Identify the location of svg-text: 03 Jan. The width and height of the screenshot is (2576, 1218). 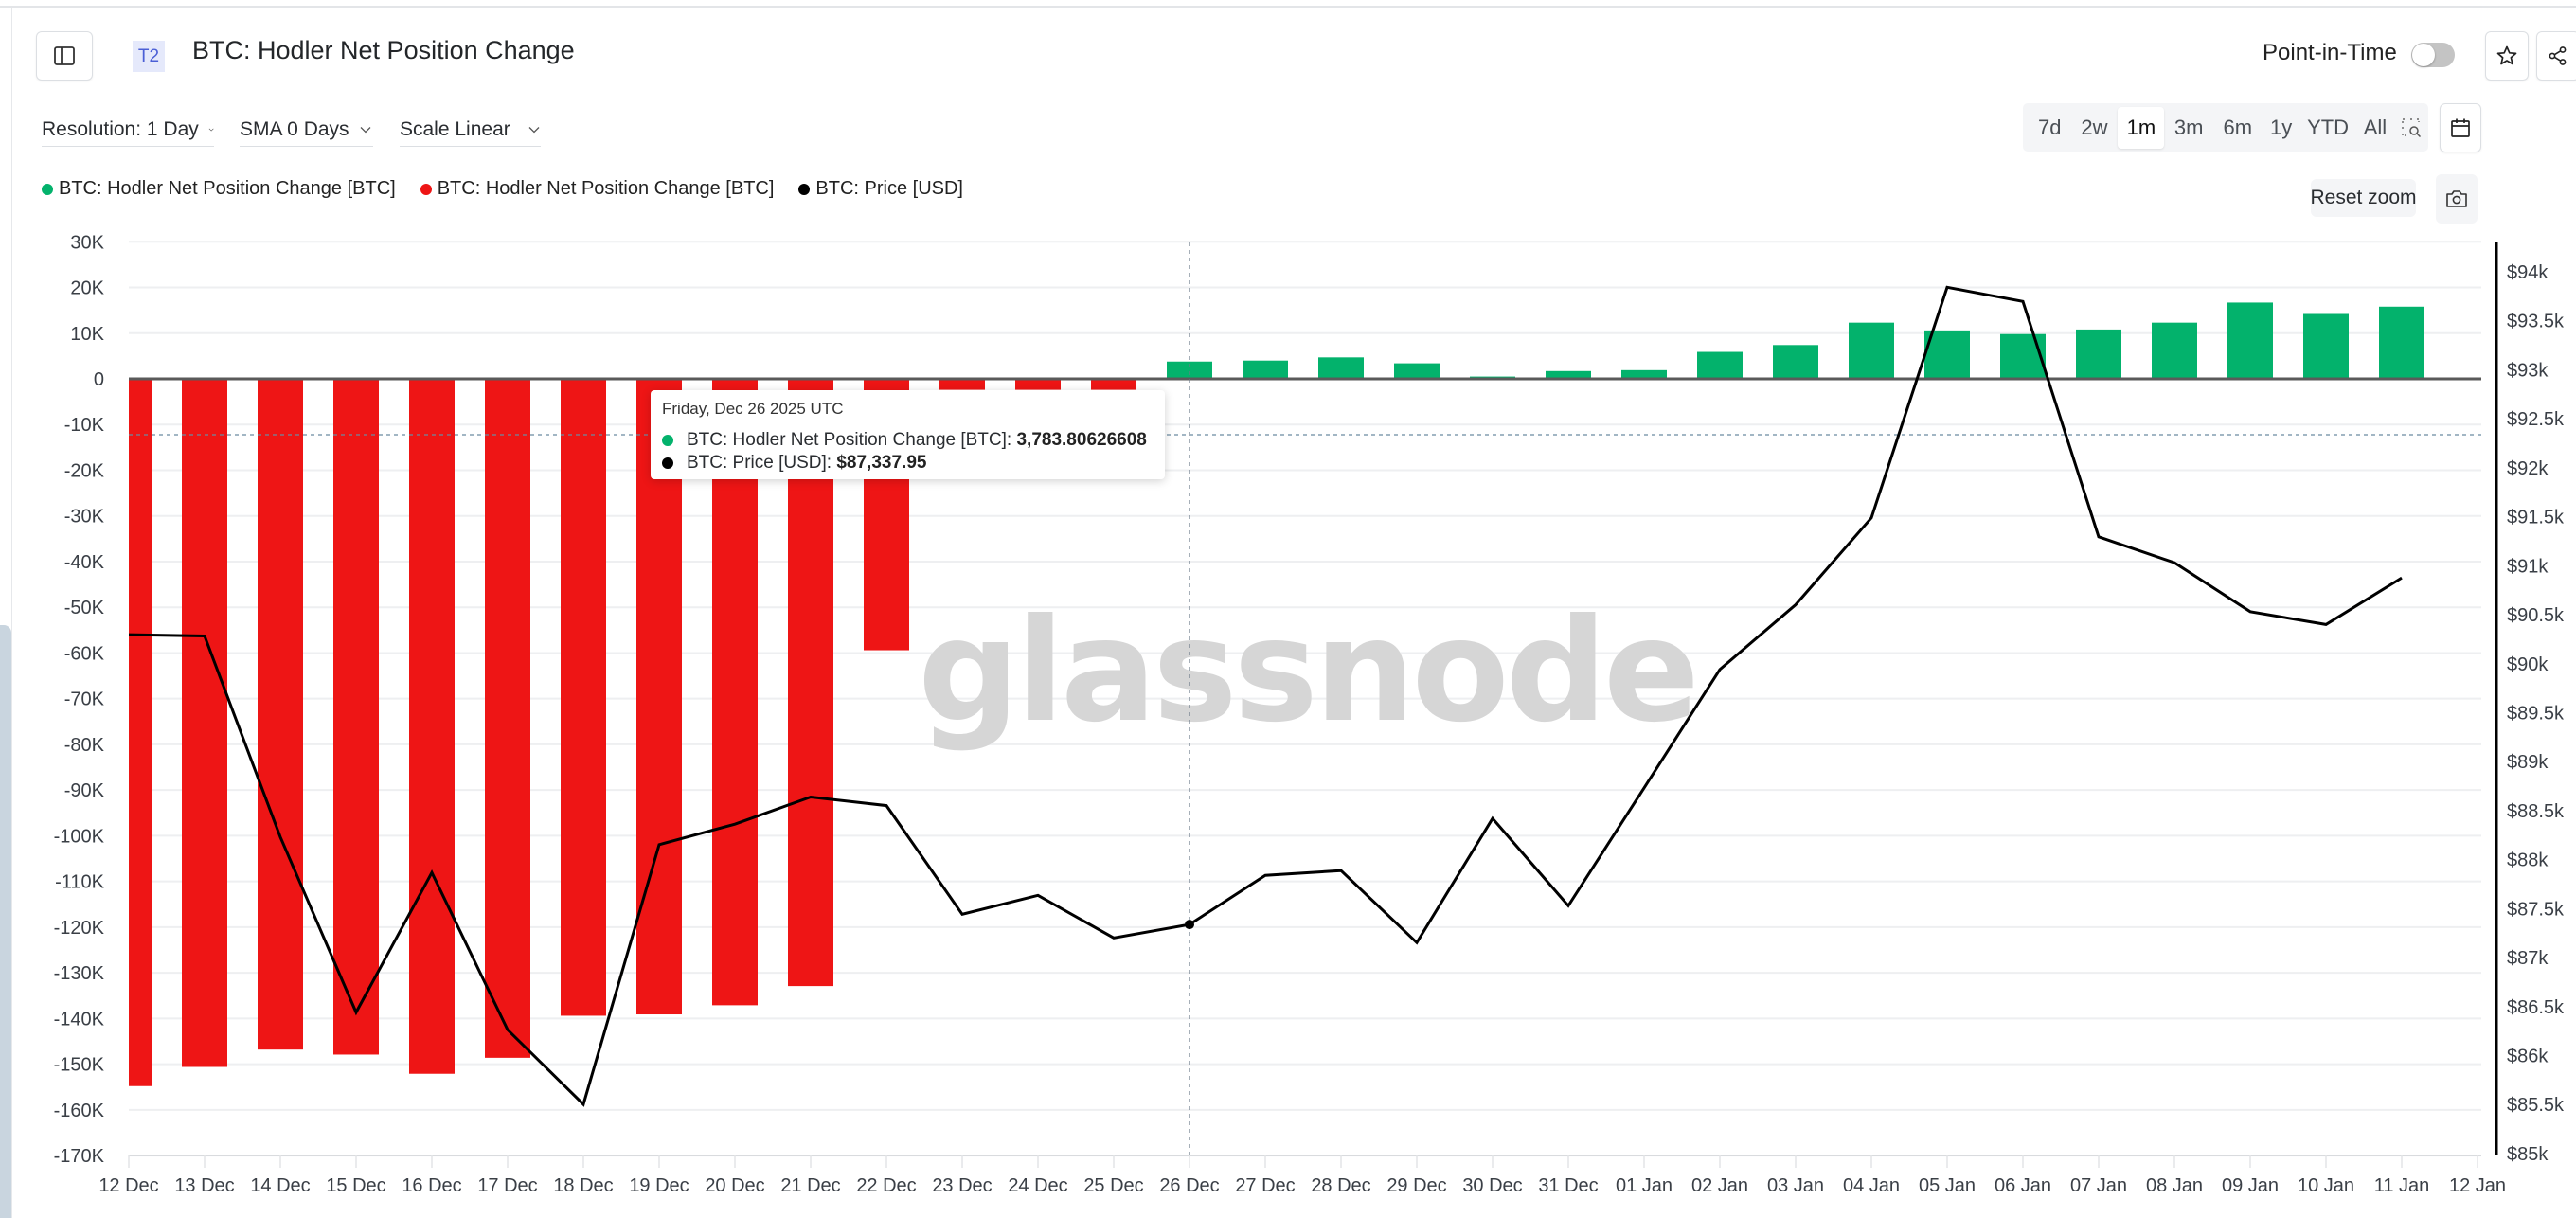
(1795, 1185).